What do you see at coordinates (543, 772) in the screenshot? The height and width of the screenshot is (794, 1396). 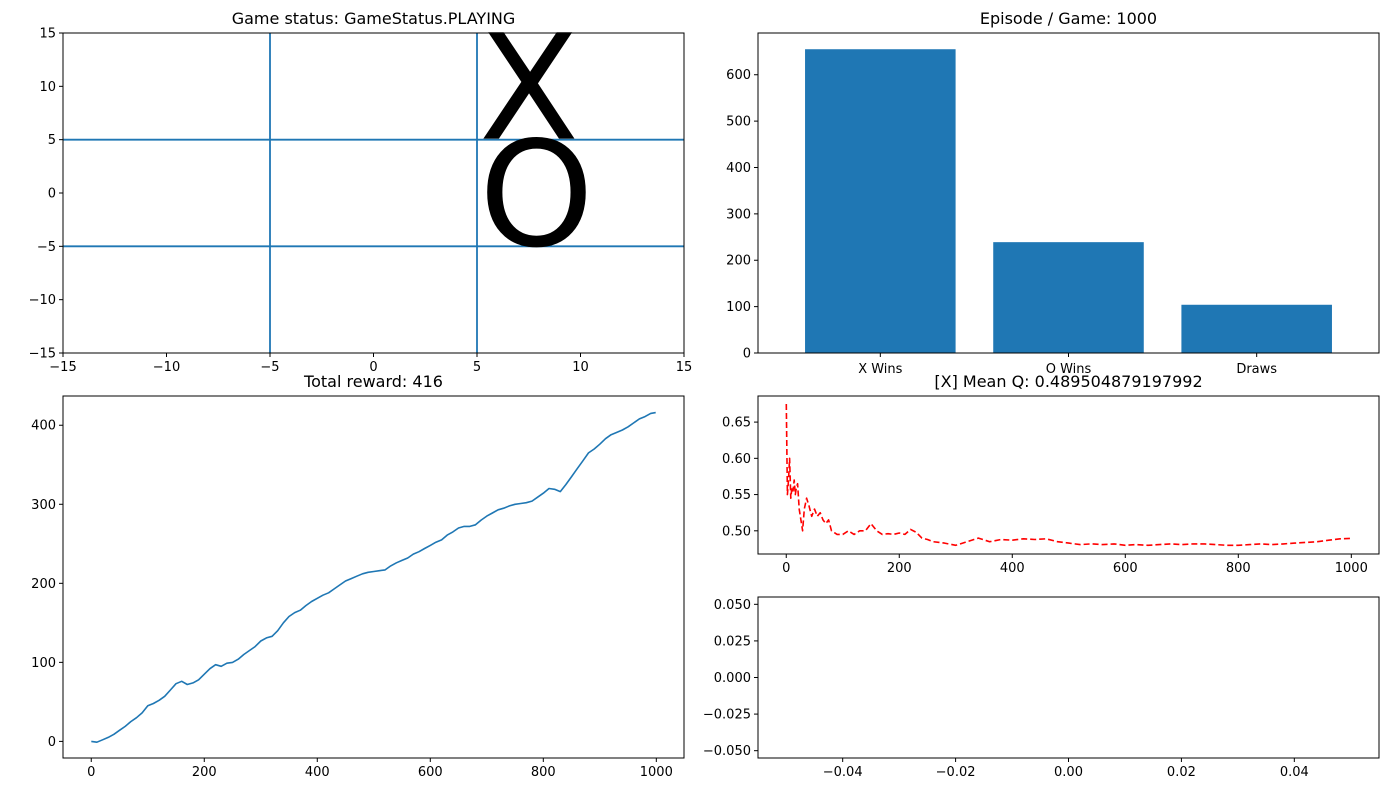 I see `reward-x-tick-label: 800` at bounding box center [543, 772].